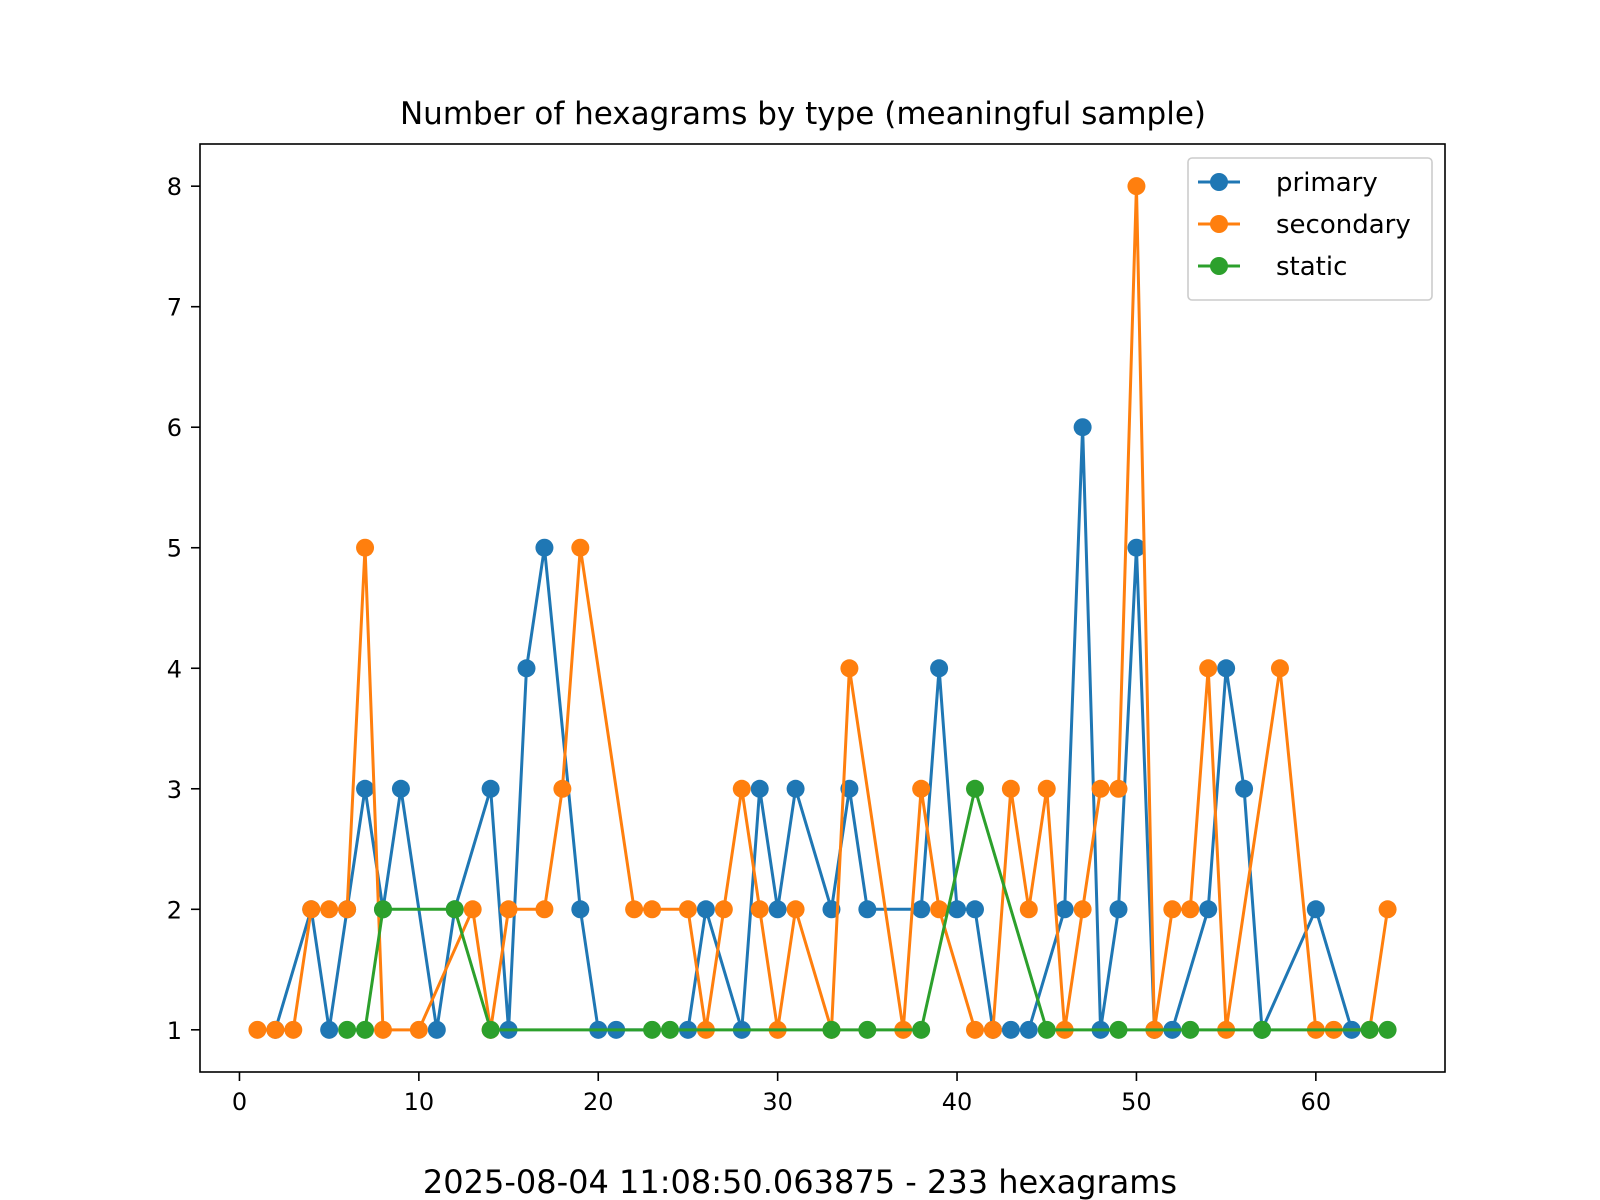 Image resolution: width=1600 pixels, height=1200 pixels. Describe the element at coordinates (867, 909) in the screenshot. I see `series-static` at that location.